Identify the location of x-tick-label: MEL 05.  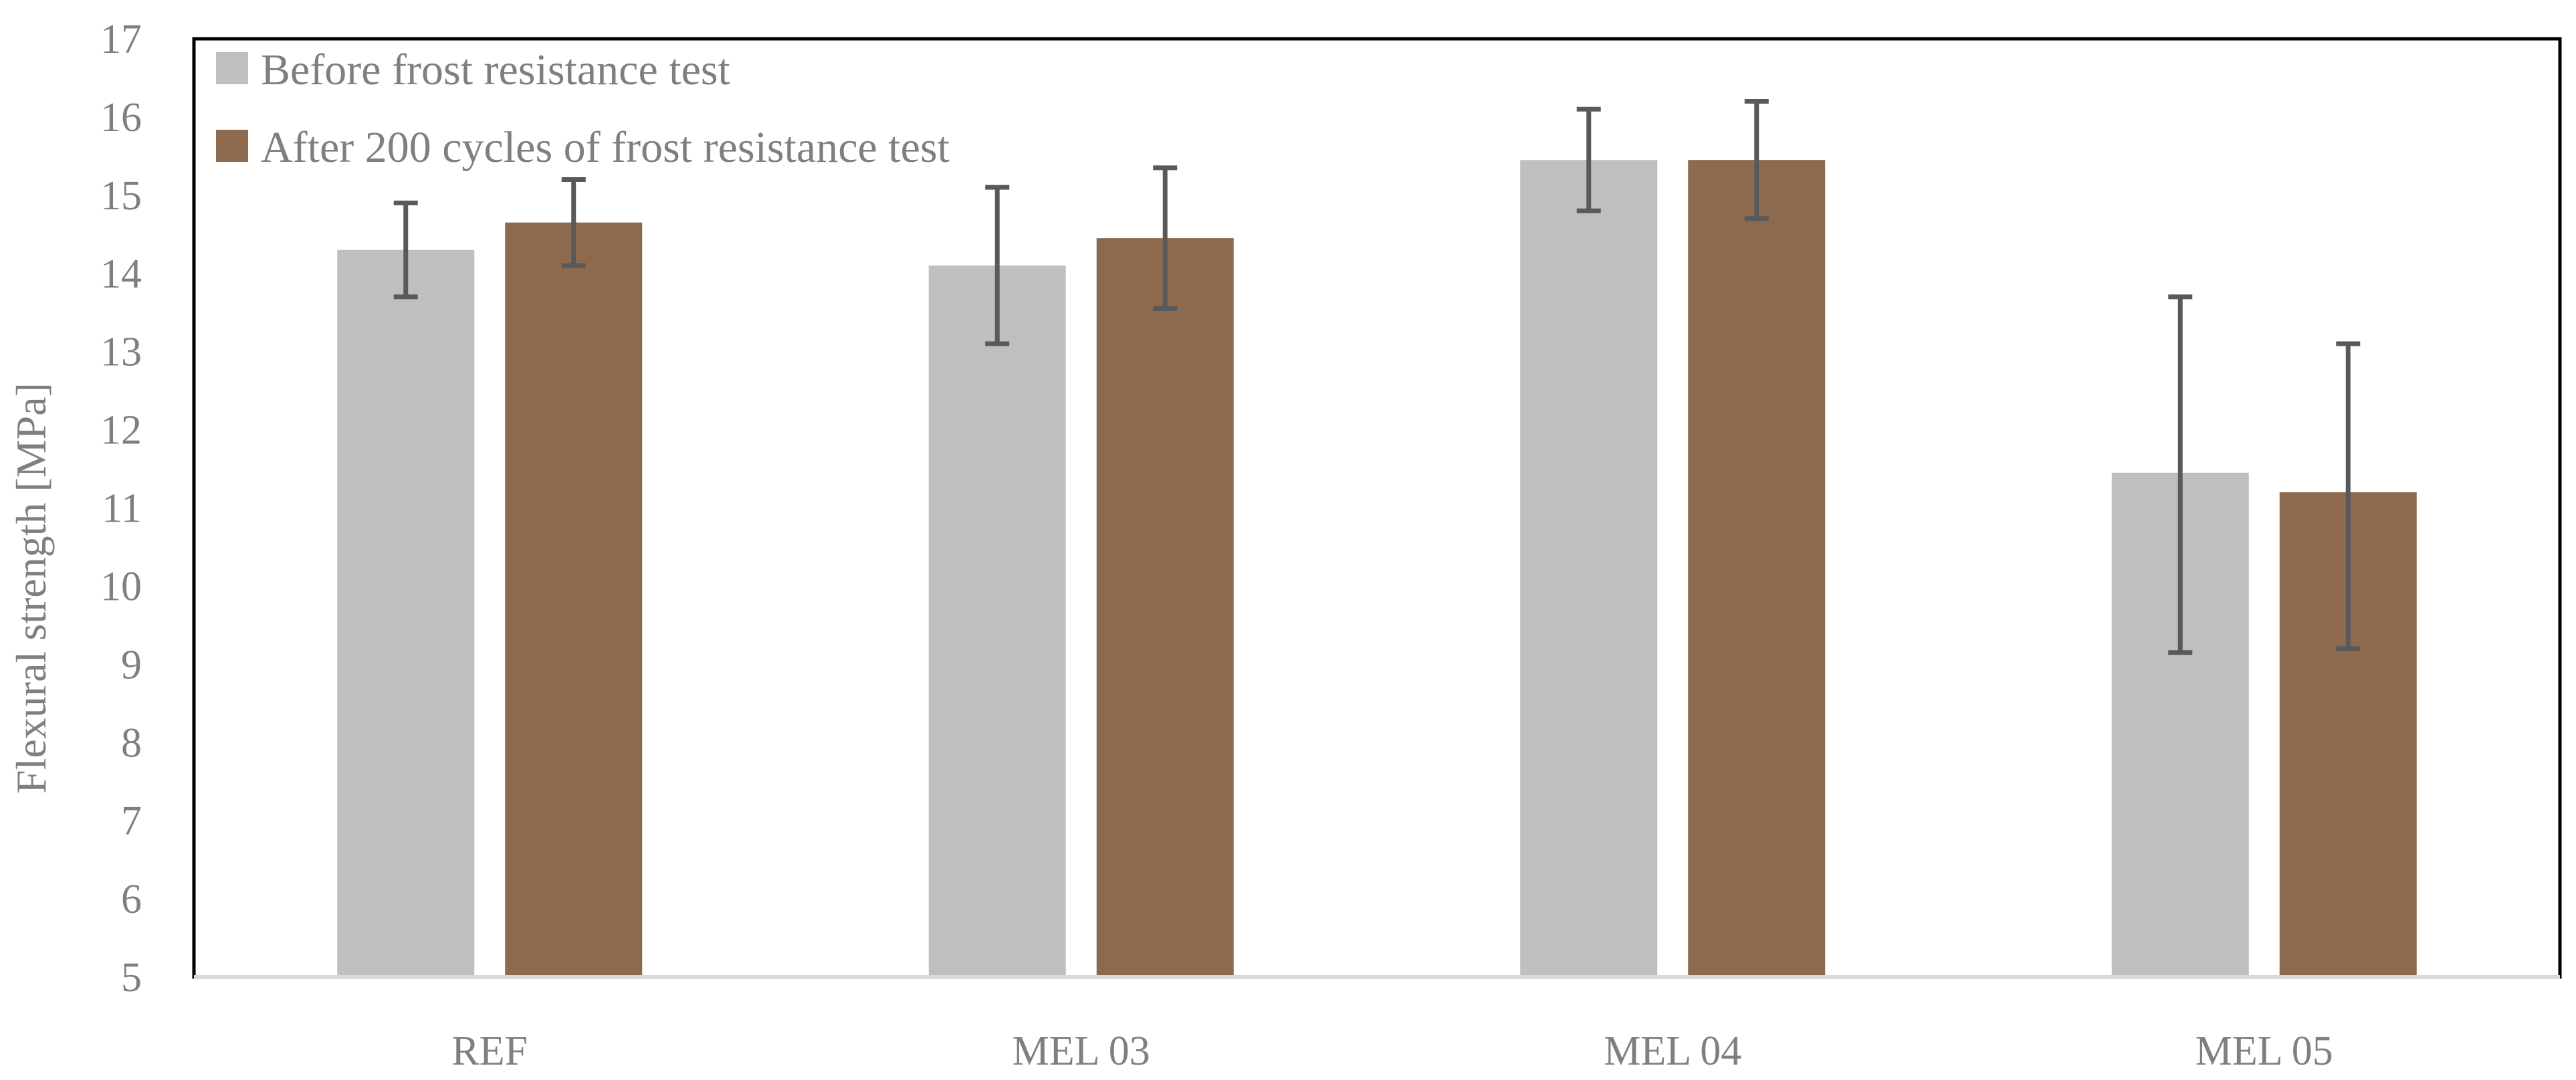
(2264, 1051).